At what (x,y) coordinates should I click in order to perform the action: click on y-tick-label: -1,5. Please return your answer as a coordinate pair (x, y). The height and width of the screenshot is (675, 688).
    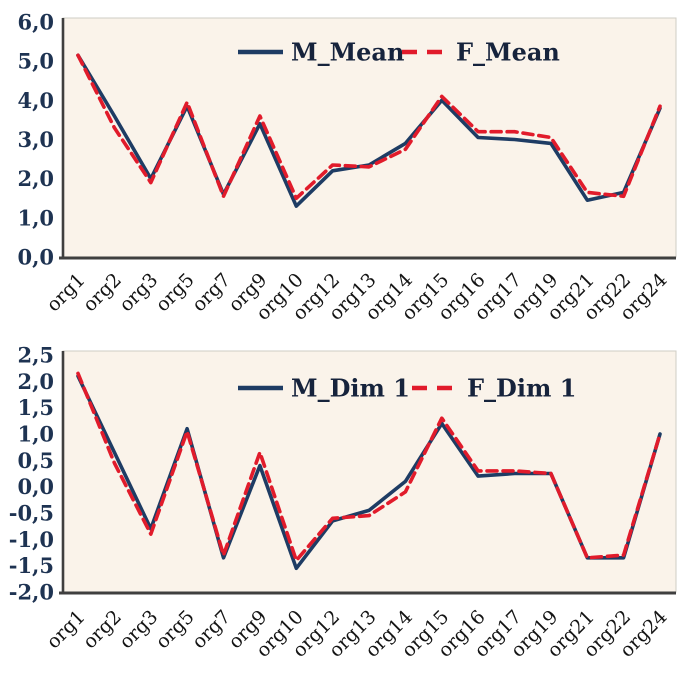
    Looking at the image, I should click on (31, 565).